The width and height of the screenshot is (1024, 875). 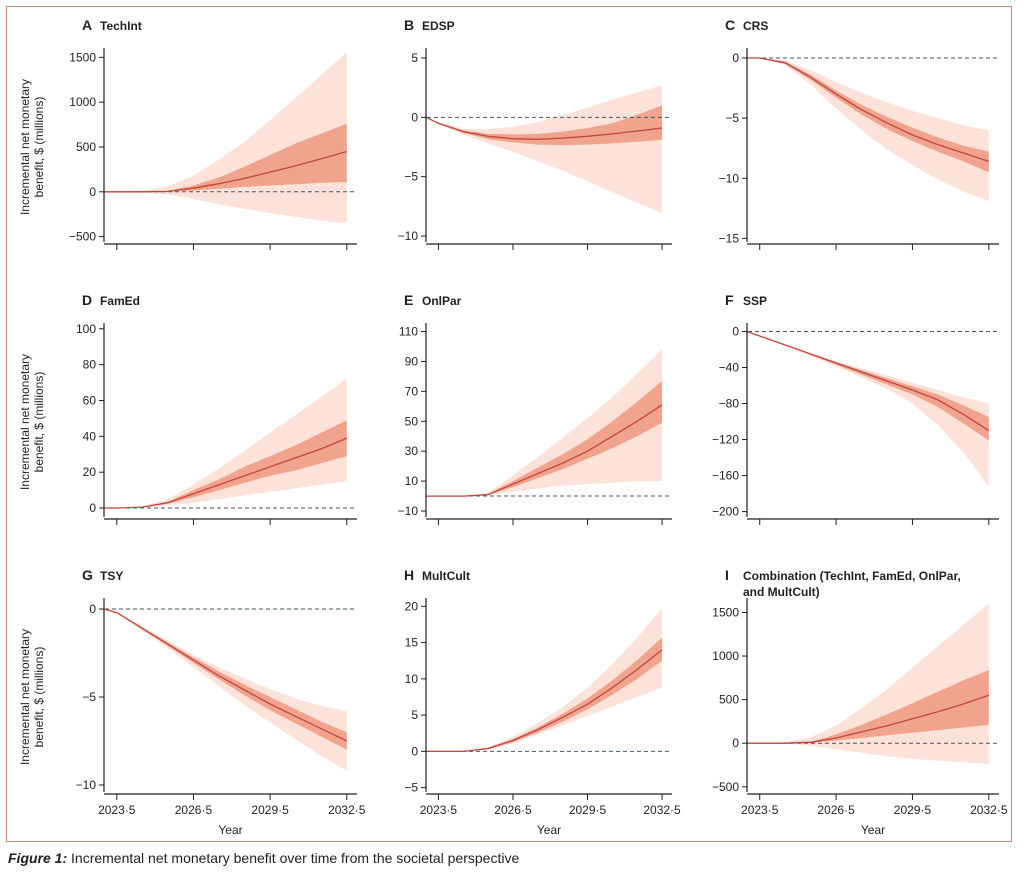 I want to click on panel-c: C CRS −15 −10 −5 0, so click(x=859, y=133).